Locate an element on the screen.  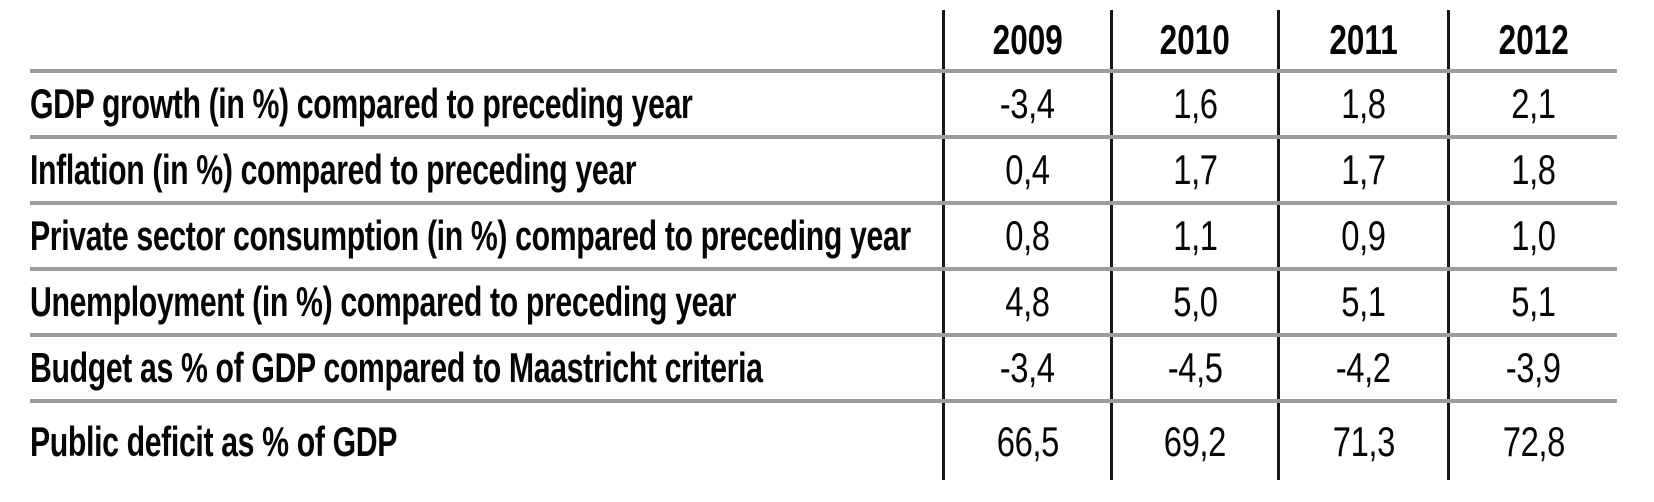
value-cell: -4,5 is located at coordinates (1193, 368).